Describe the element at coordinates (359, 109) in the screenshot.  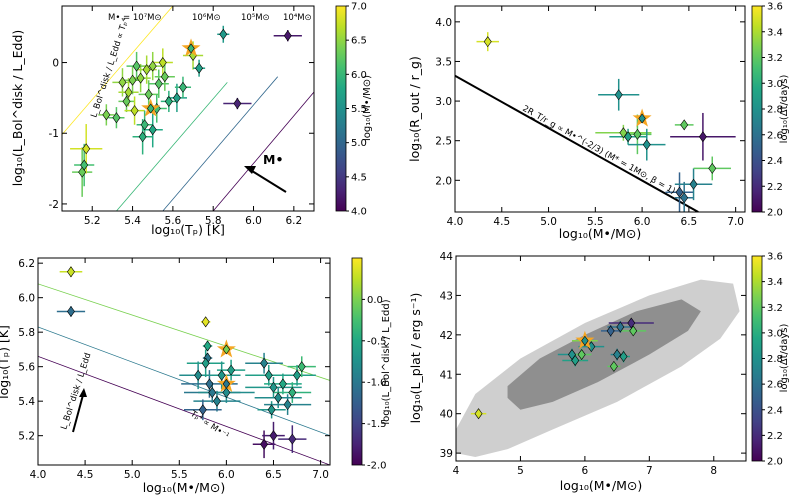
I see `p1-colorbar-tick-label-3: 5.5` at that location.